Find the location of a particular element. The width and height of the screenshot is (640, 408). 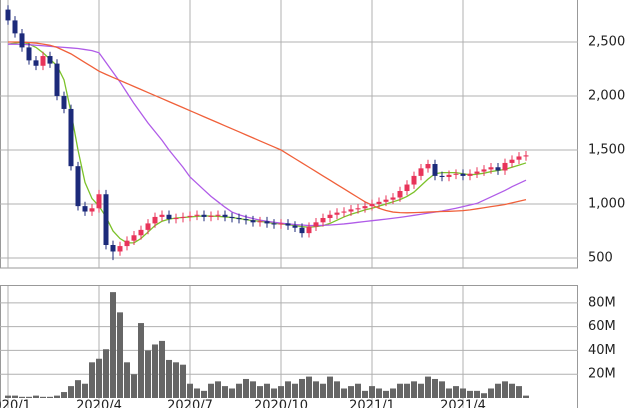

y-tick-label: 60M is located at coordinates (602, 326).